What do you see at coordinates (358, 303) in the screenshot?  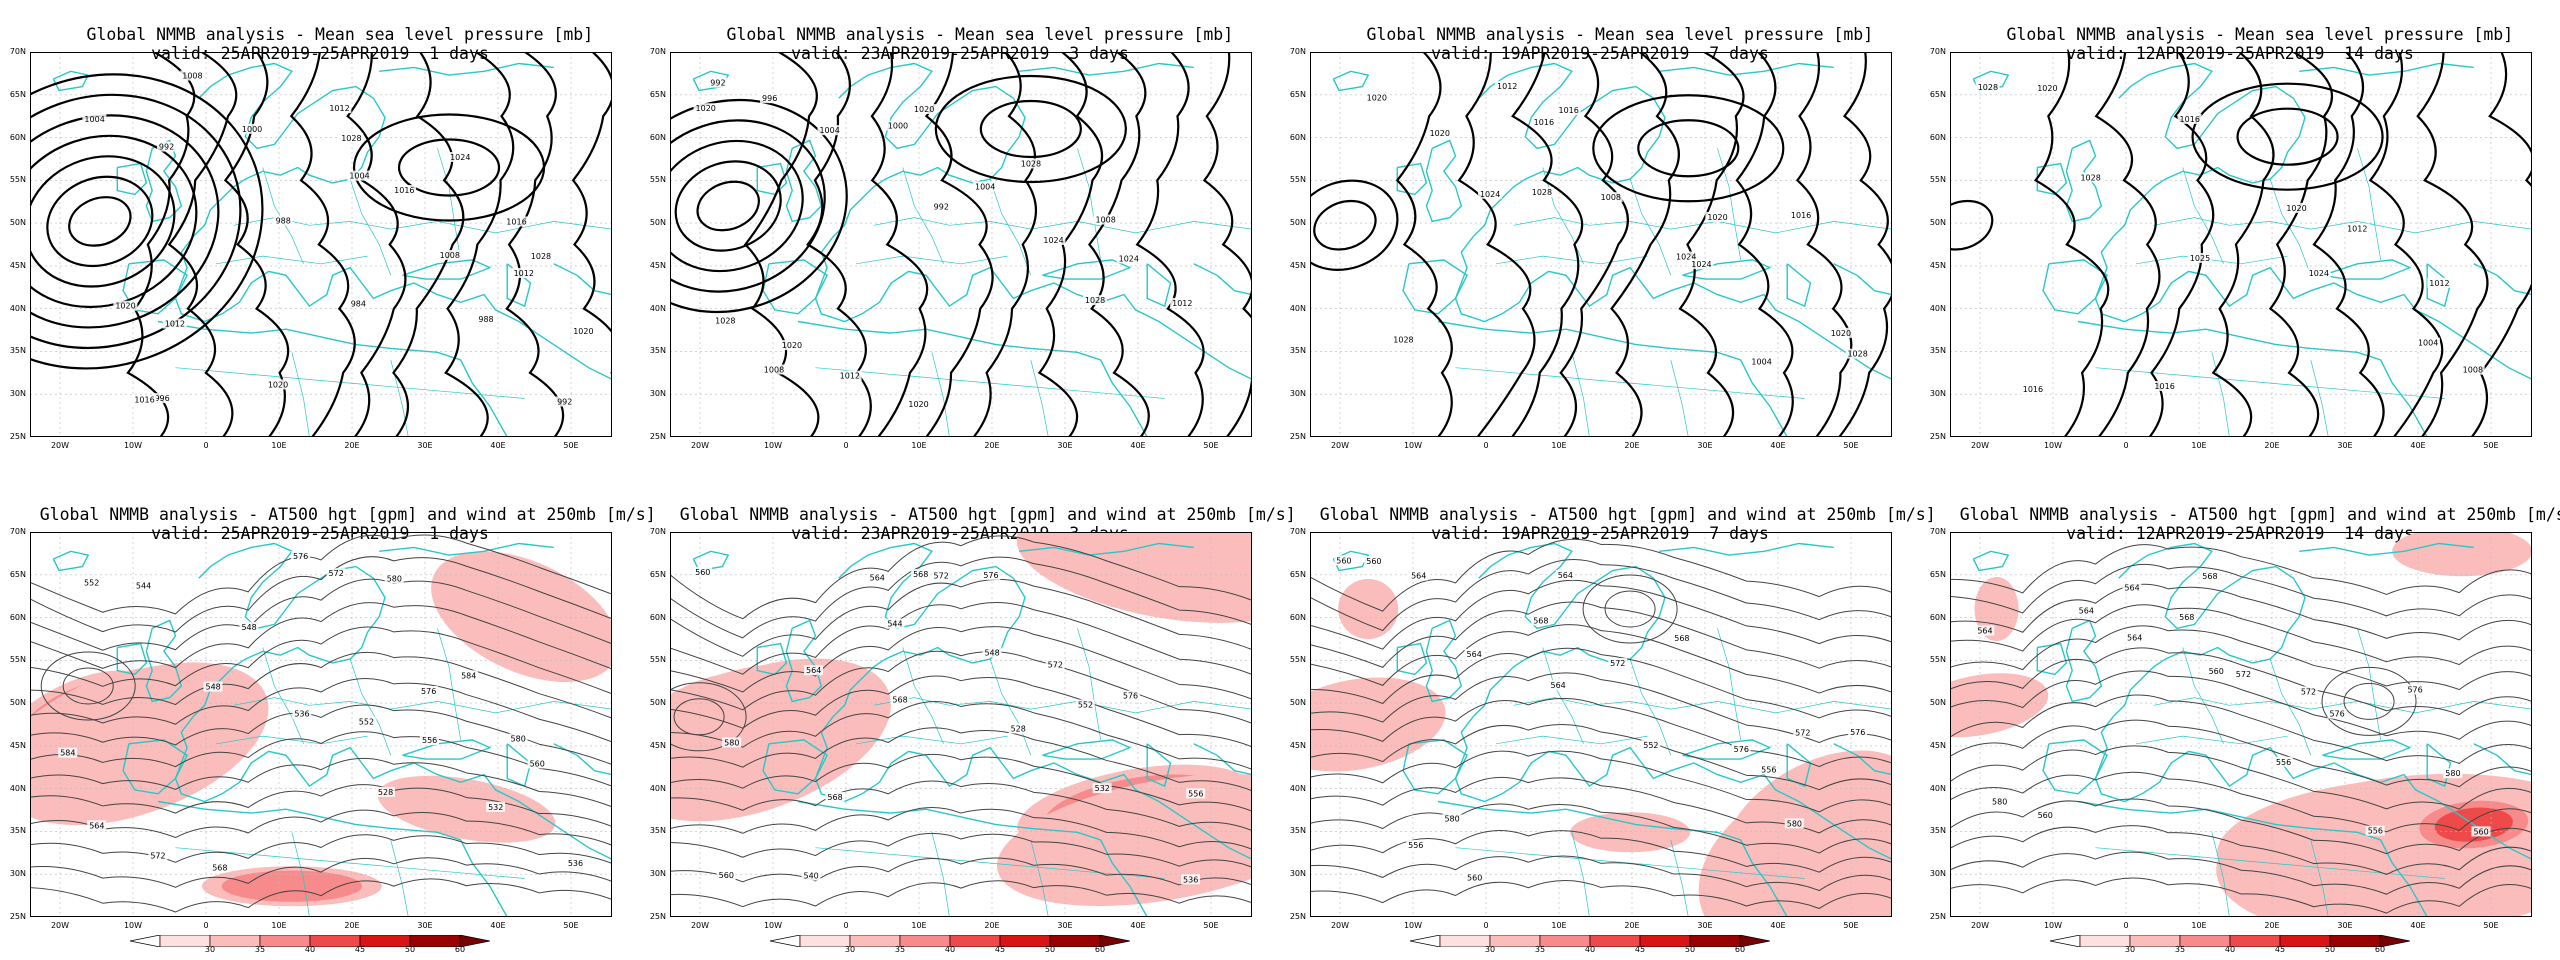 I see `contour-label: 984` at bounding box center [358, 303].